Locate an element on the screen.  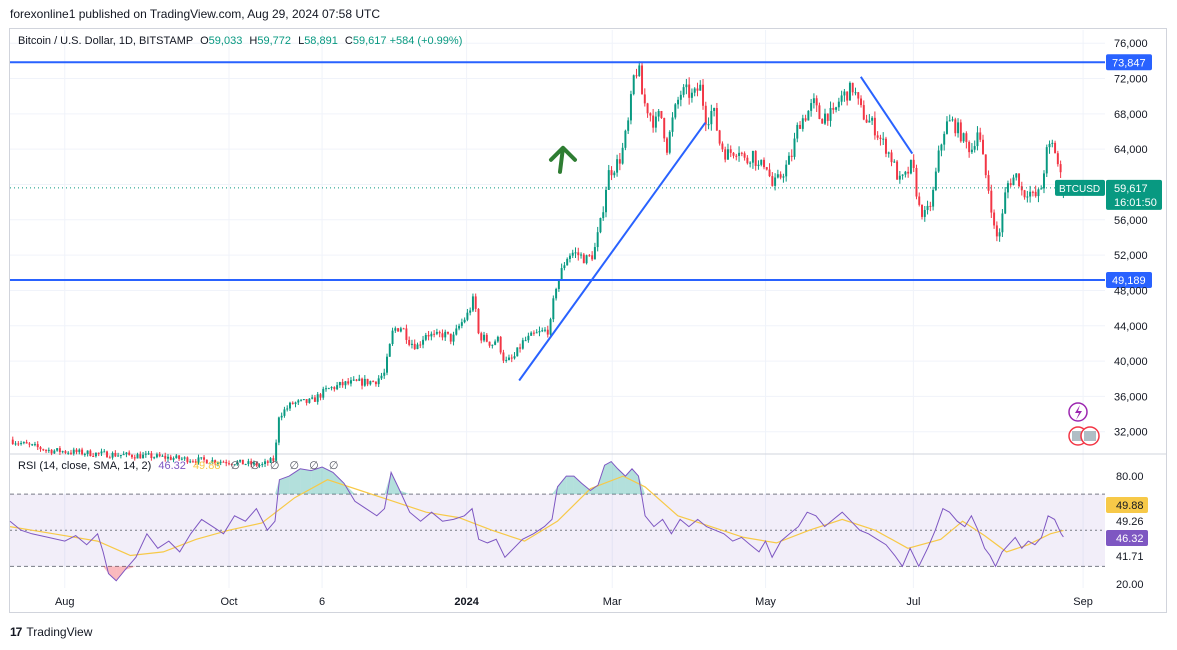
null-value-icon: ∅ is located at coordinates (274, 466).